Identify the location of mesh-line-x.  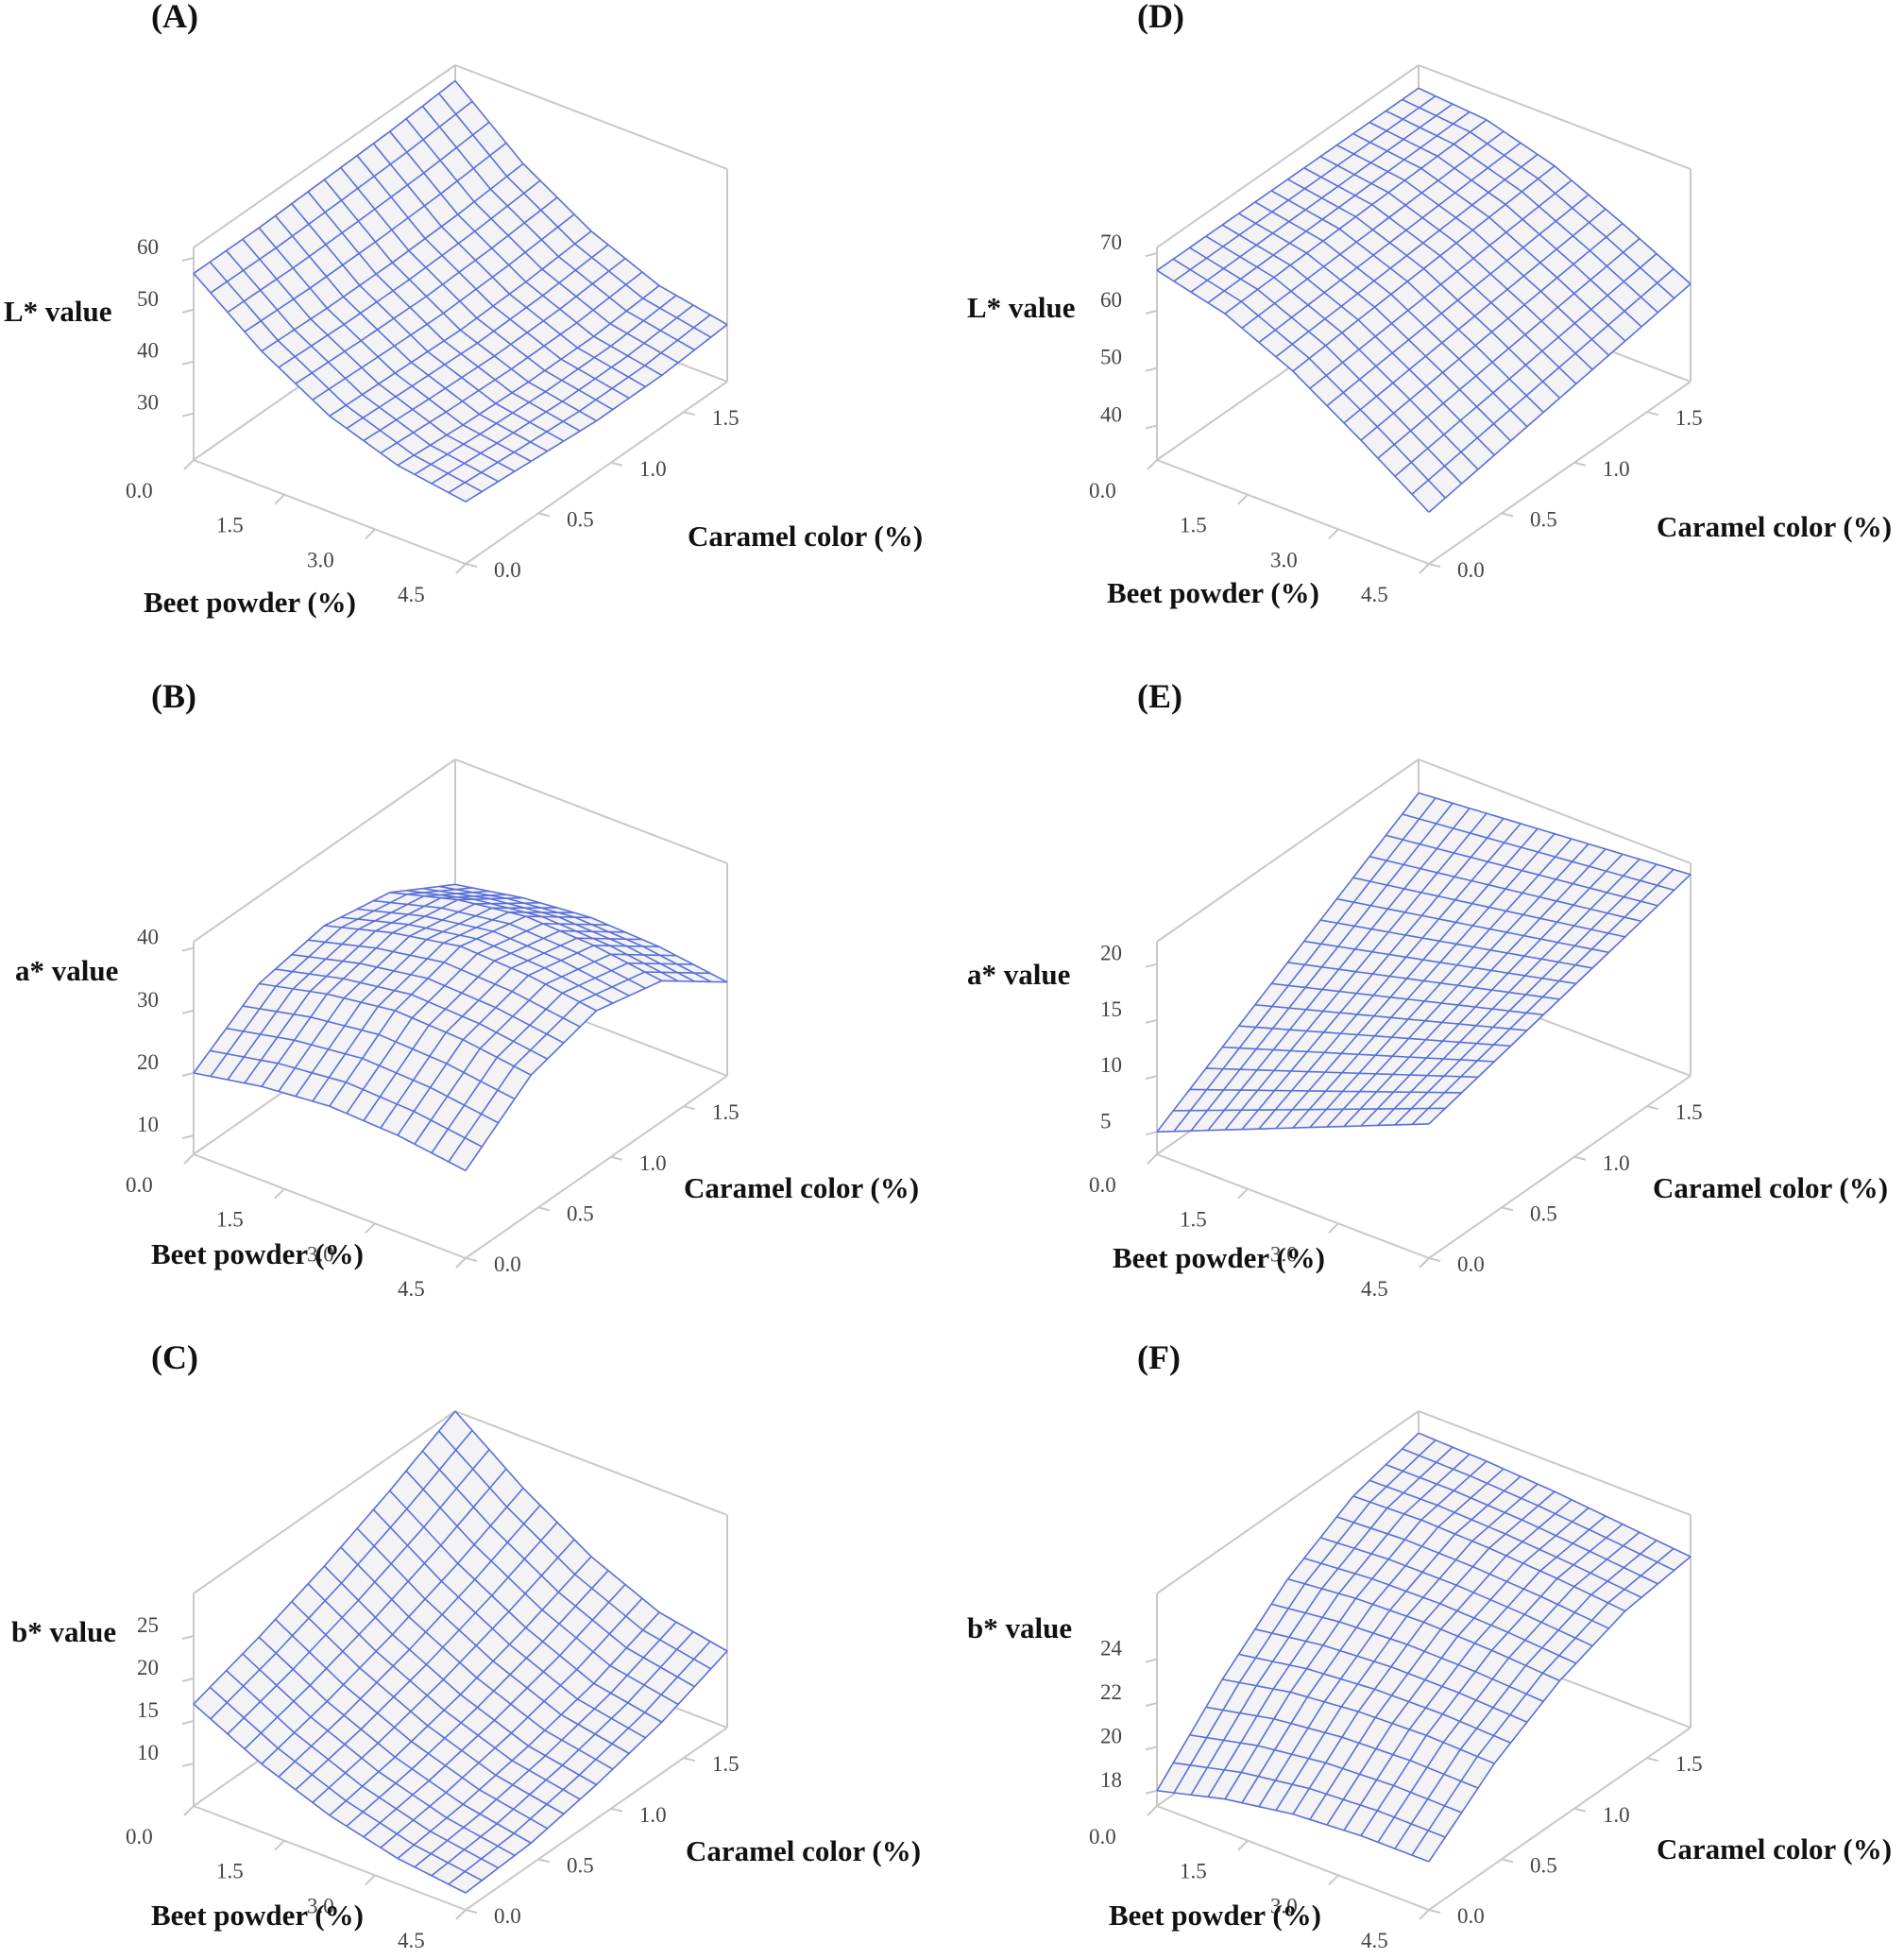
(324, 978).